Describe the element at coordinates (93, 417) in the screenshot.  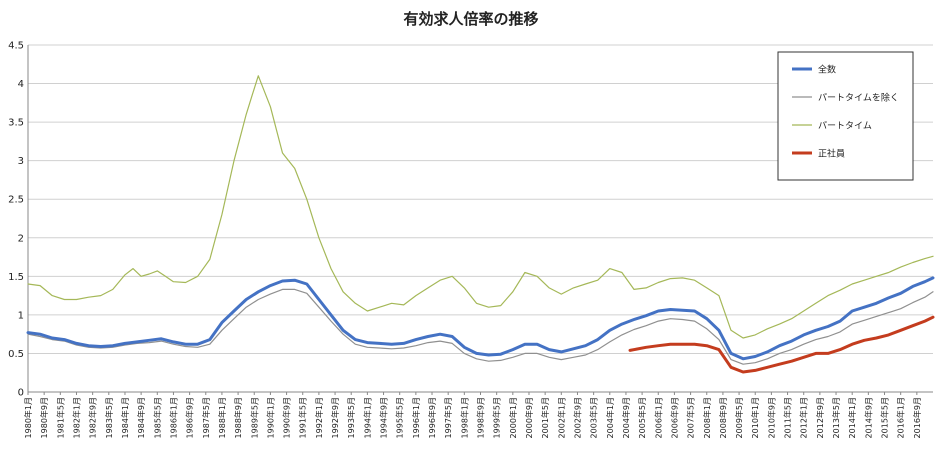
I see `x-tick-label: 1982年9月` at that location.